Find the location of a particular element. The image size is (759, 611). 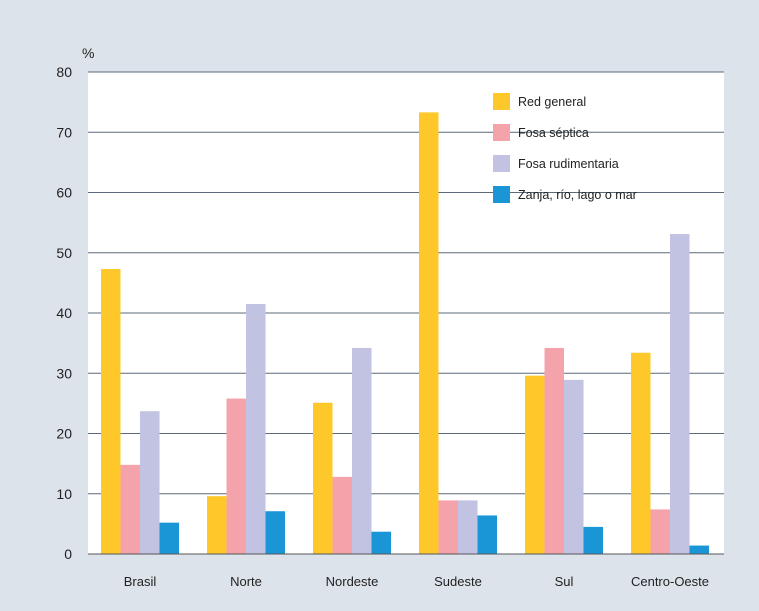

y-unit-label: % is located at coordinates (88, 53).